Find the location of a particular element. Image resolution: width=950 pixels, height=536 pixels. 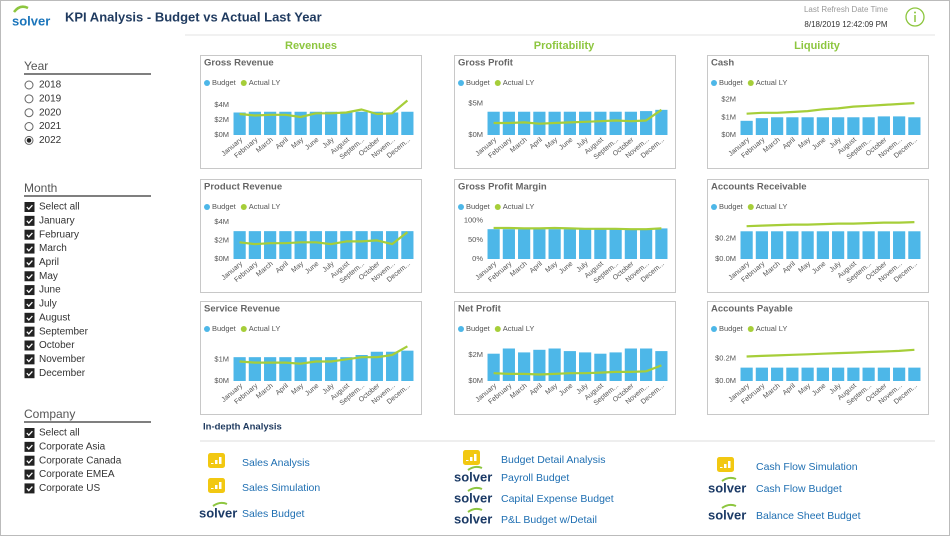

report-link: Cash Flow Simulation is located at coordinates (787, 465).